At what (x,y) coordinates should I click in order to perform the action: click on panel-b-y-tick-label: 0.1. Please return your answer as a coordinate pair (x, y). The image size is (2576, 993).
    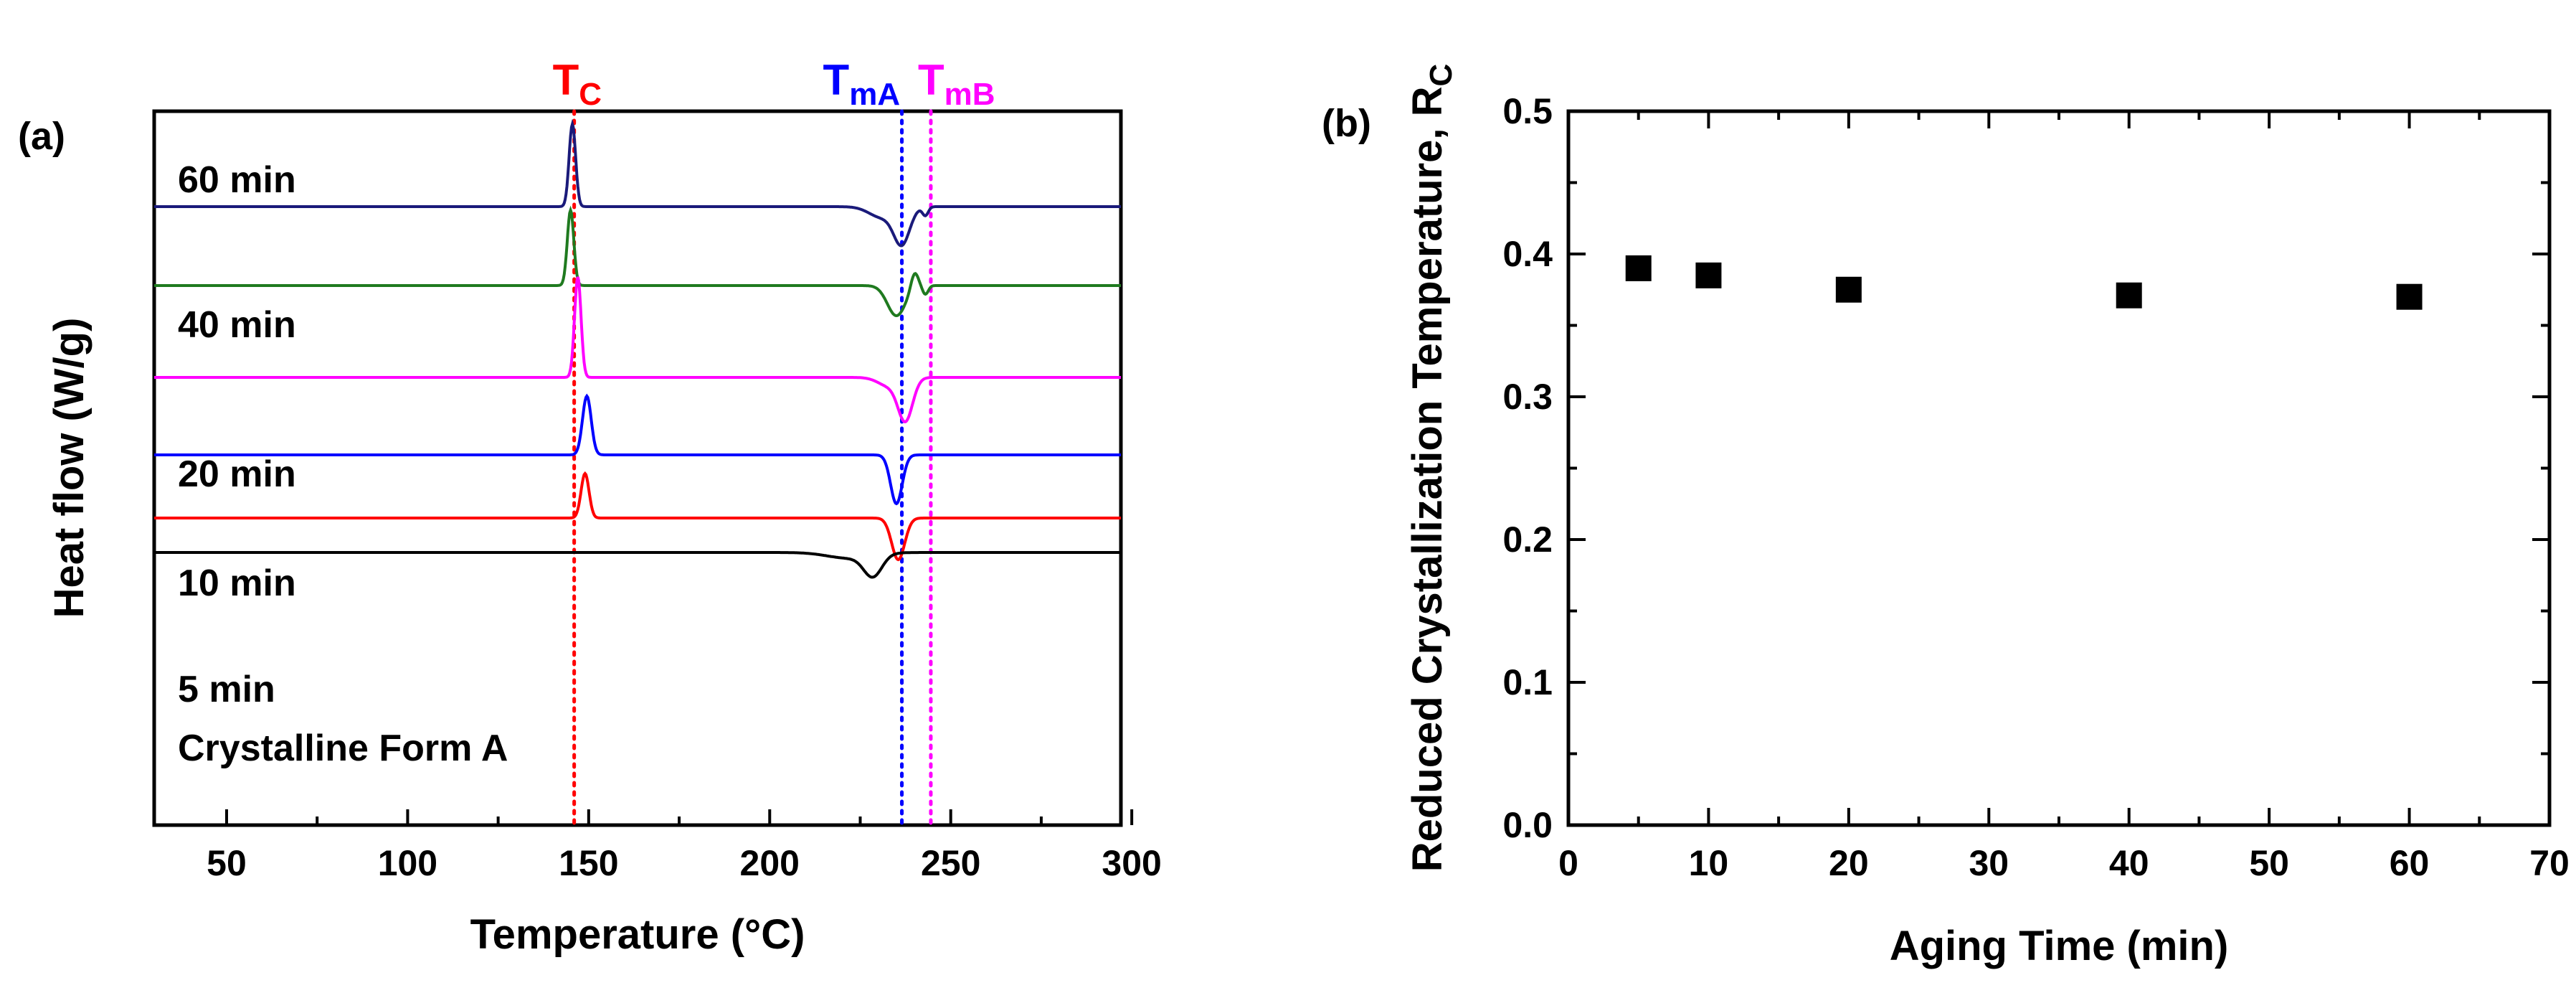
    Looking at the image, I should click on (1527, 682).